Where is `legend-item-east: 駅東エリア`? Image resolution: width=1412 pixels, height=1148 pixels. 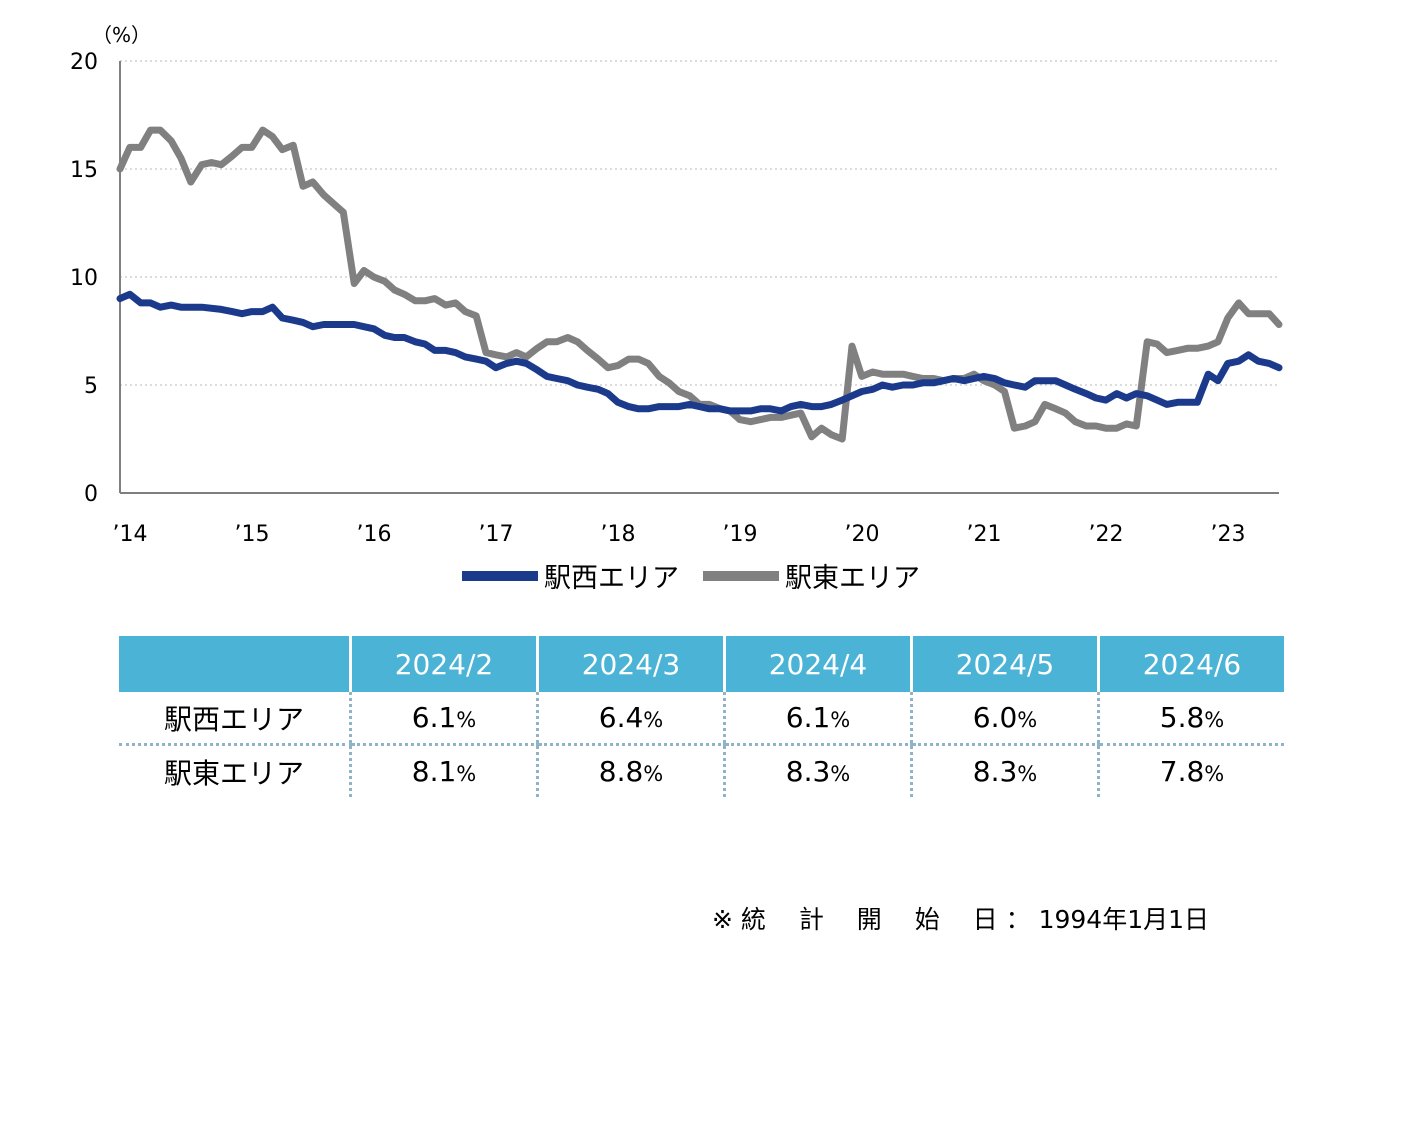
legend-item-east: 駅東エリア is located at coordinates (811, 575).